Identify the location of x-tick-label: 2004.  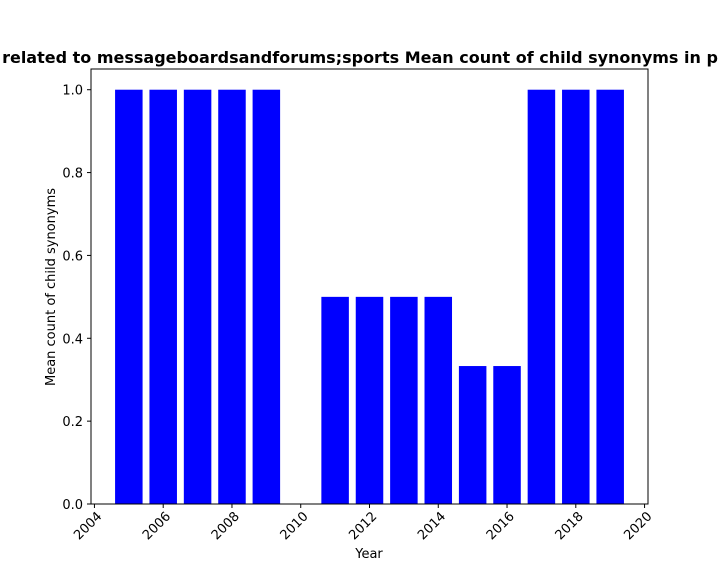
(88, 526).